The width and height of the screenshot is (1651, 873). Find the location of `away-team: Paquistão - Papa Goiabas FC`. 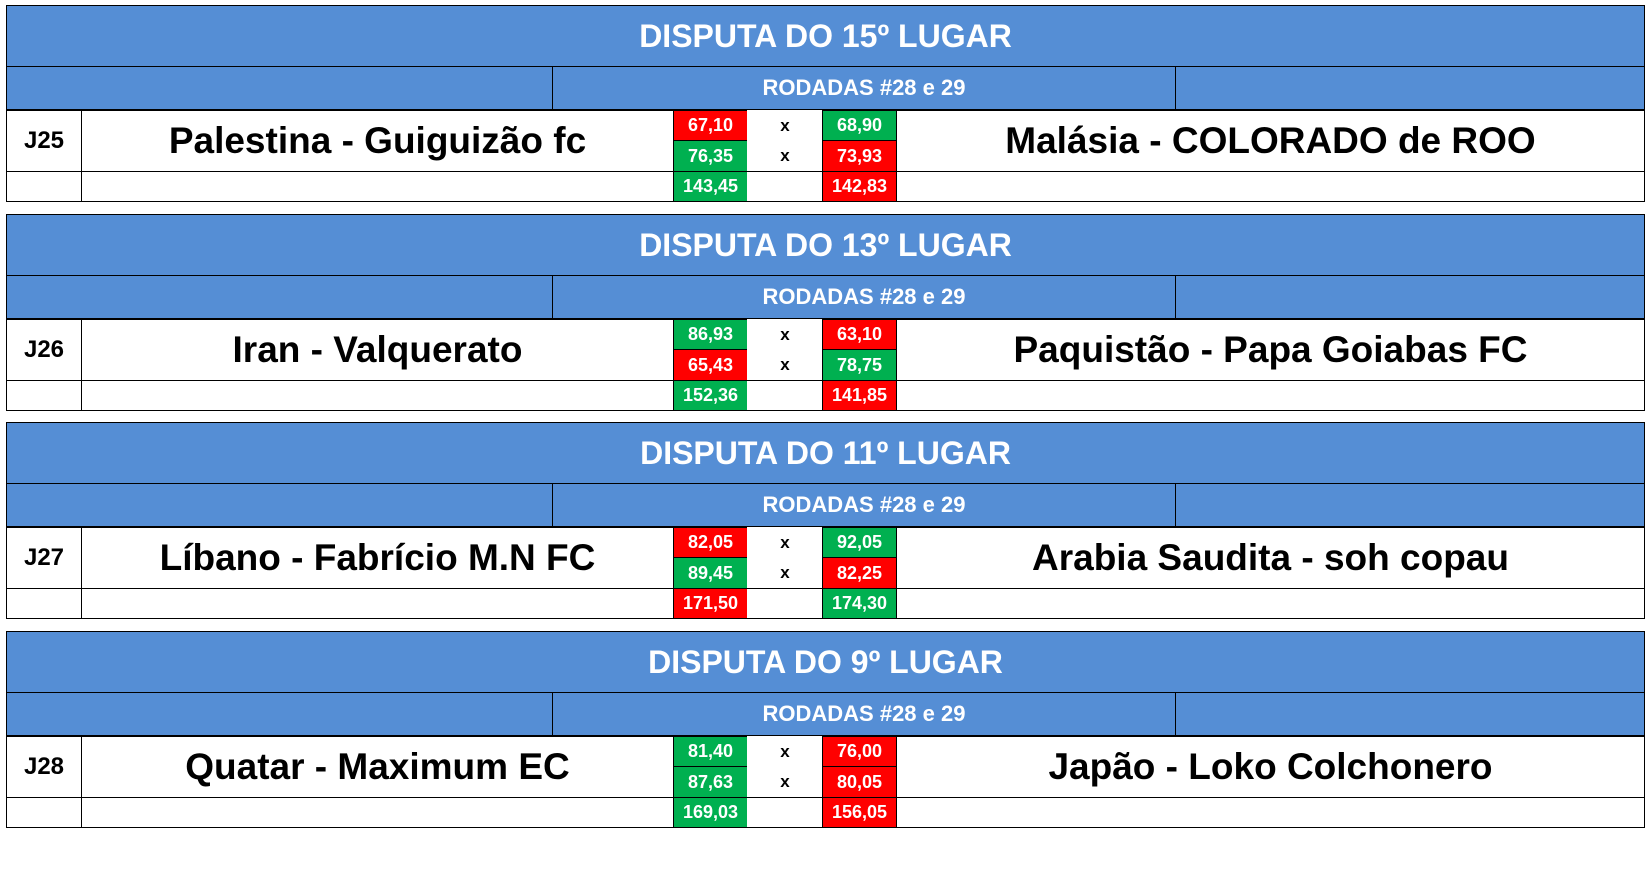

away-team: Paquistão - Papa Goiabas FC is located at coordinates (1270, 350).